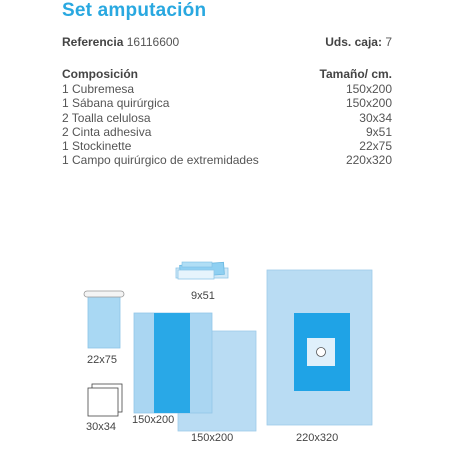 The width and height of the screenshot is (455, 455). Describe the element at coordinates (107, 131) in the screenshot. I see `item-name: 2 Cinta adhesiva` at that location.